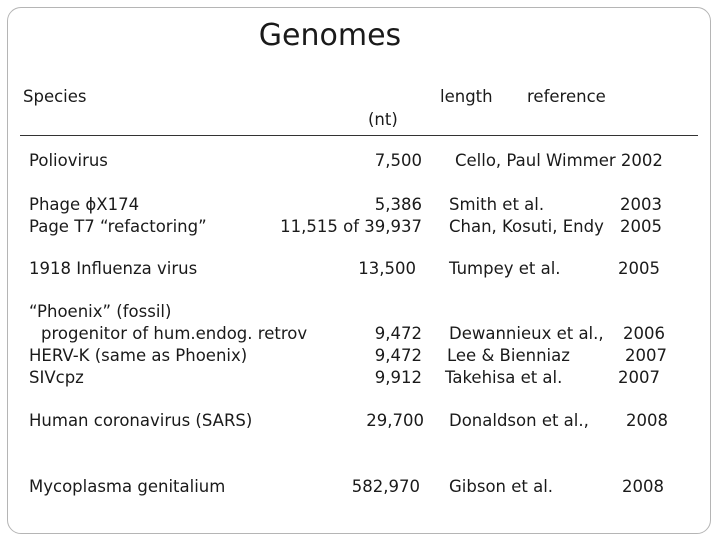 This screenshot has width=720, height=540. What do you see at coordinates (138, 355) in the screenshot?
I see `row-species: HERV-K (same as Phoenix)` at bounding box center [138, 355].